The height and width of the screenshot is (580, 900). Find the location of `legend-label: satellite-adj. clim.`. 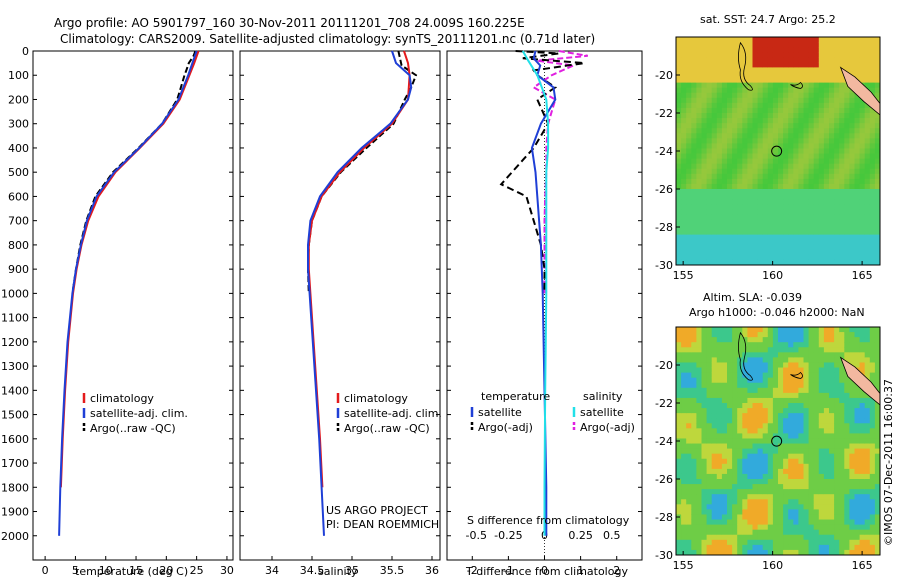

legend-label: satellite-adj. clim. is located at coordinates (139, 413).